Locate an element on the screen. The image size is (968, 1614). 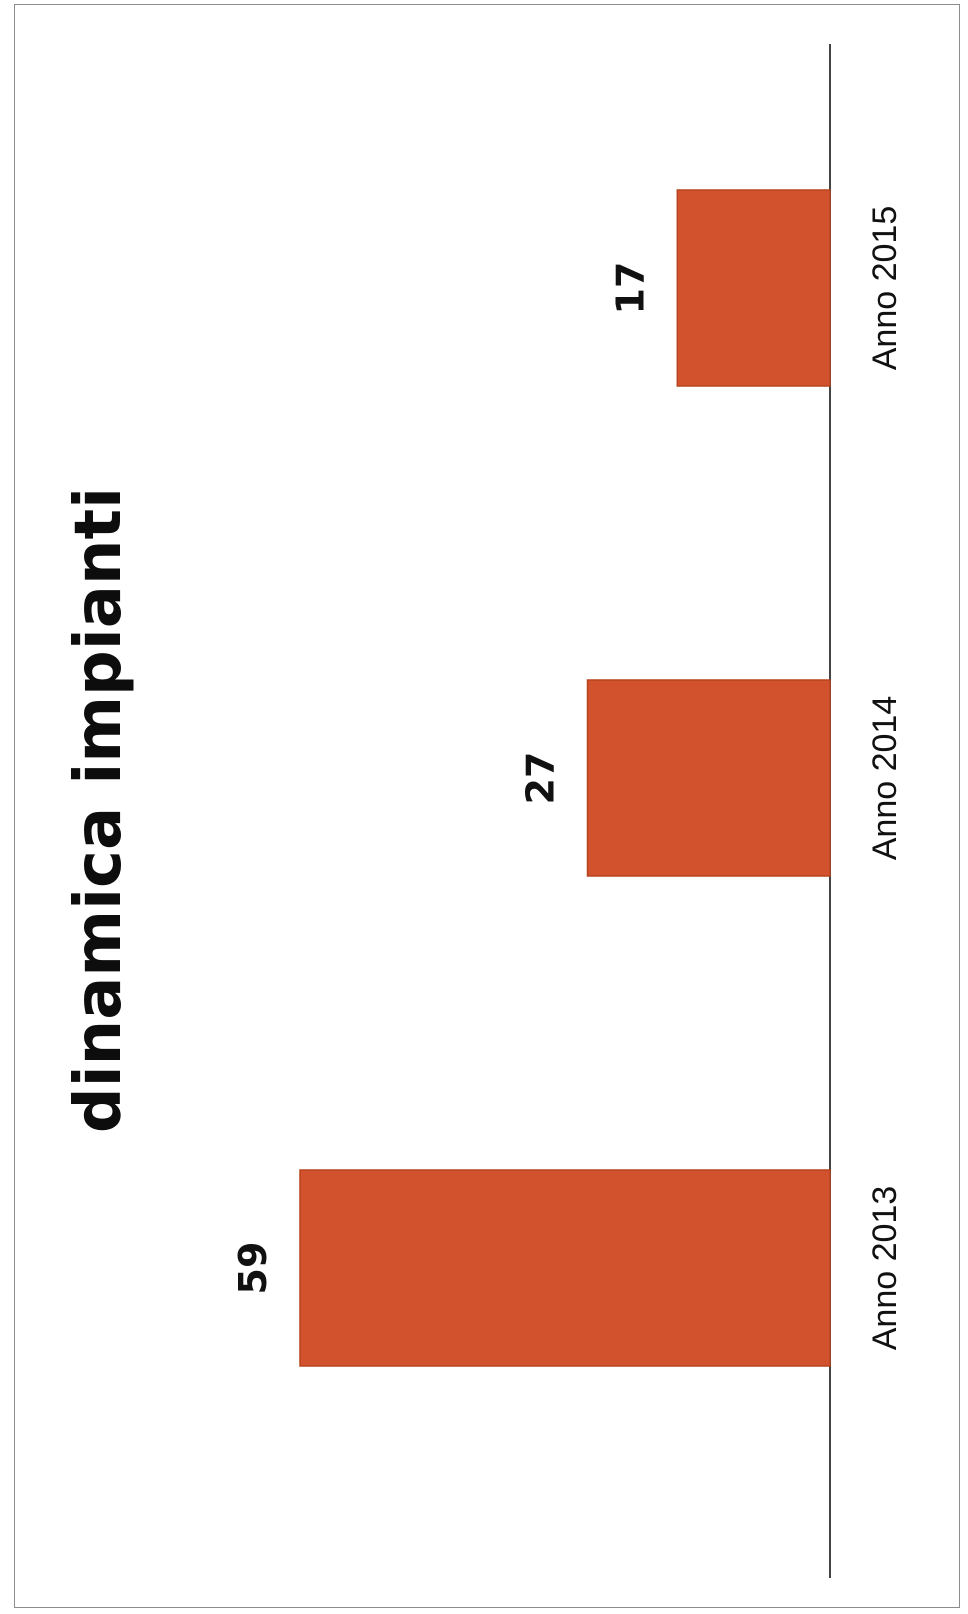
value-label-anno-2015: 17 is located at coordinates (630, 288).